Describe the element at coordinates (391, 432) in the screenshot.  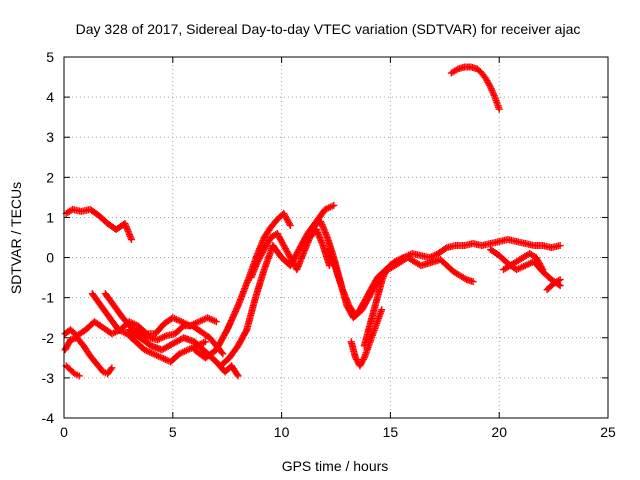
I see `x-tick-label: 15` at that location.